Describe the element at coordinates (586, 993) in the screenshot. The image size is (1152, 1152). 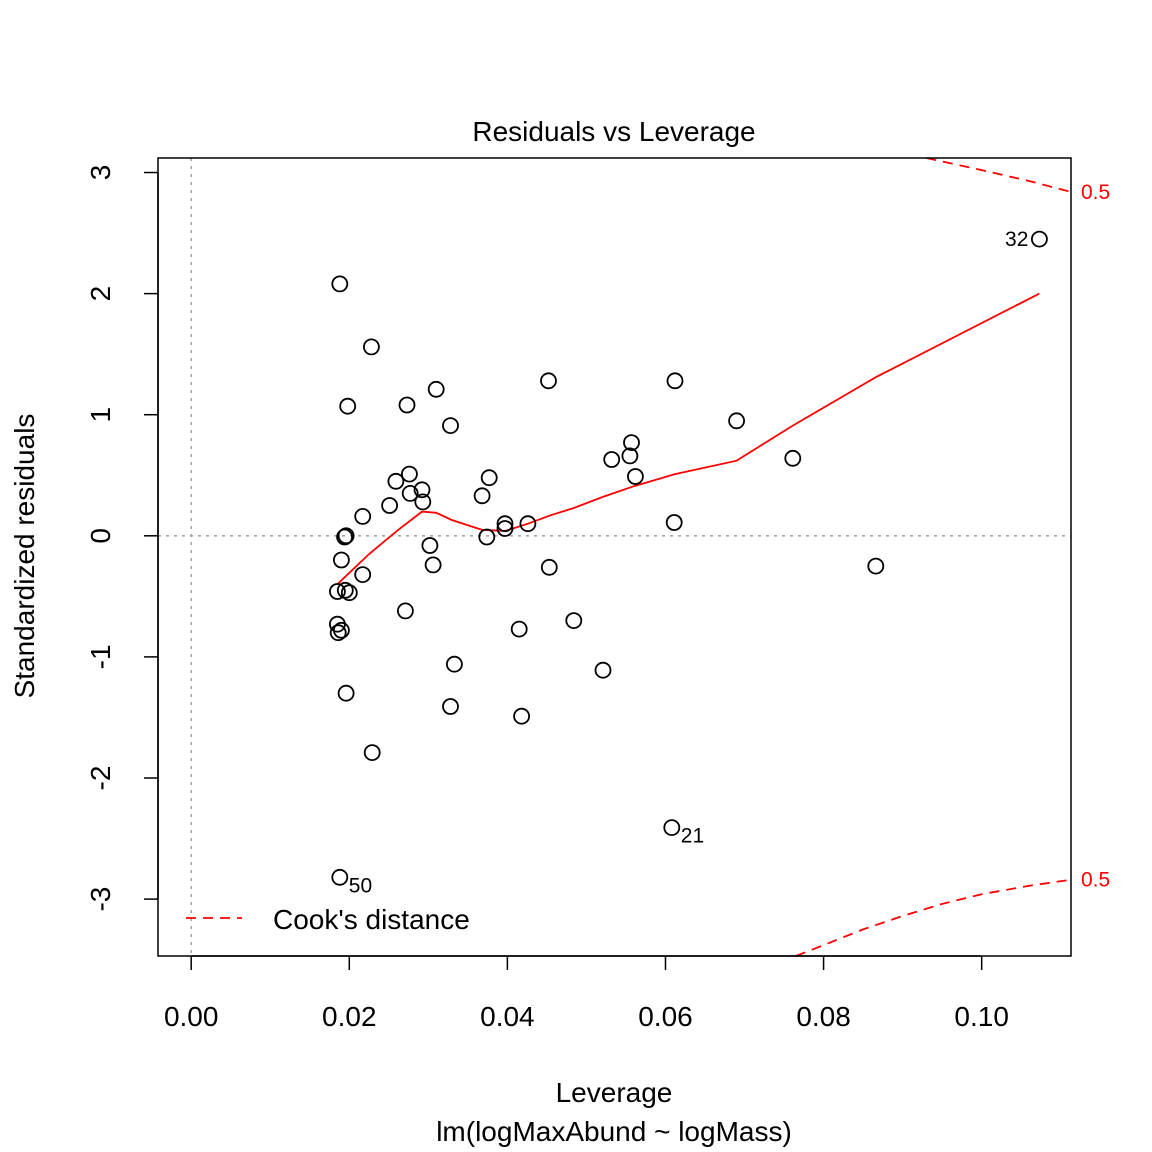
I see `x-axis: 0.00 0.02 0.04 0.06 0.08 0.10` at that location.